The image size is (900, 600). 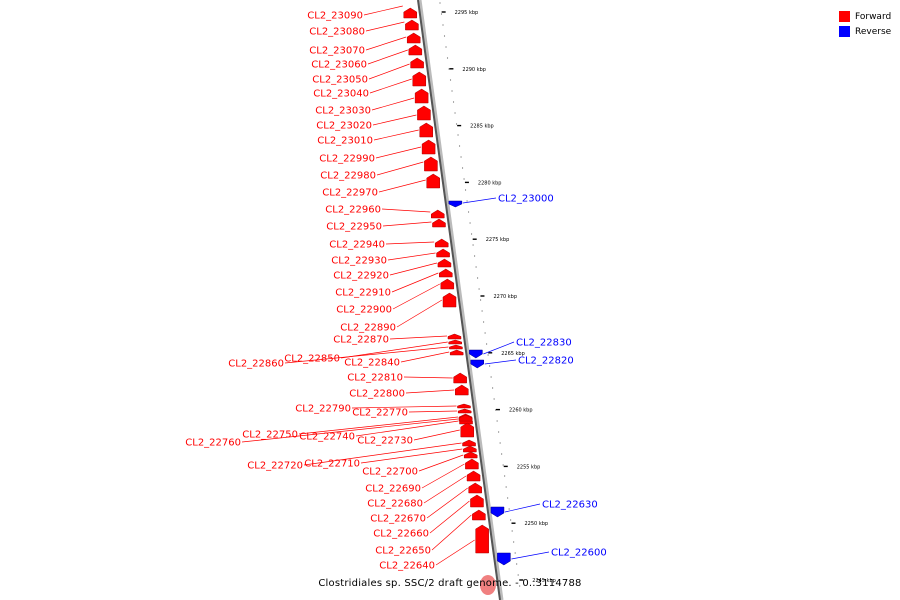 I want to click on gene-label-cl2-22930: CL2_22930, so click(x=359, y=261).